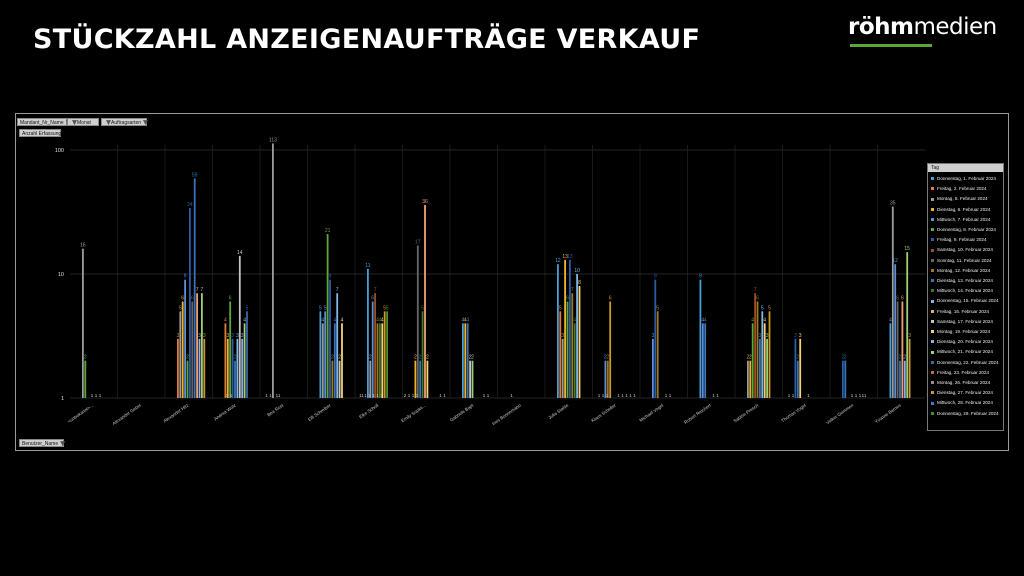 This screenshot has width=1024, height=576. Describe the element at coordinates (275, 409) in the screenshot. I see `x-tick-label: Bea Rost` at that location.